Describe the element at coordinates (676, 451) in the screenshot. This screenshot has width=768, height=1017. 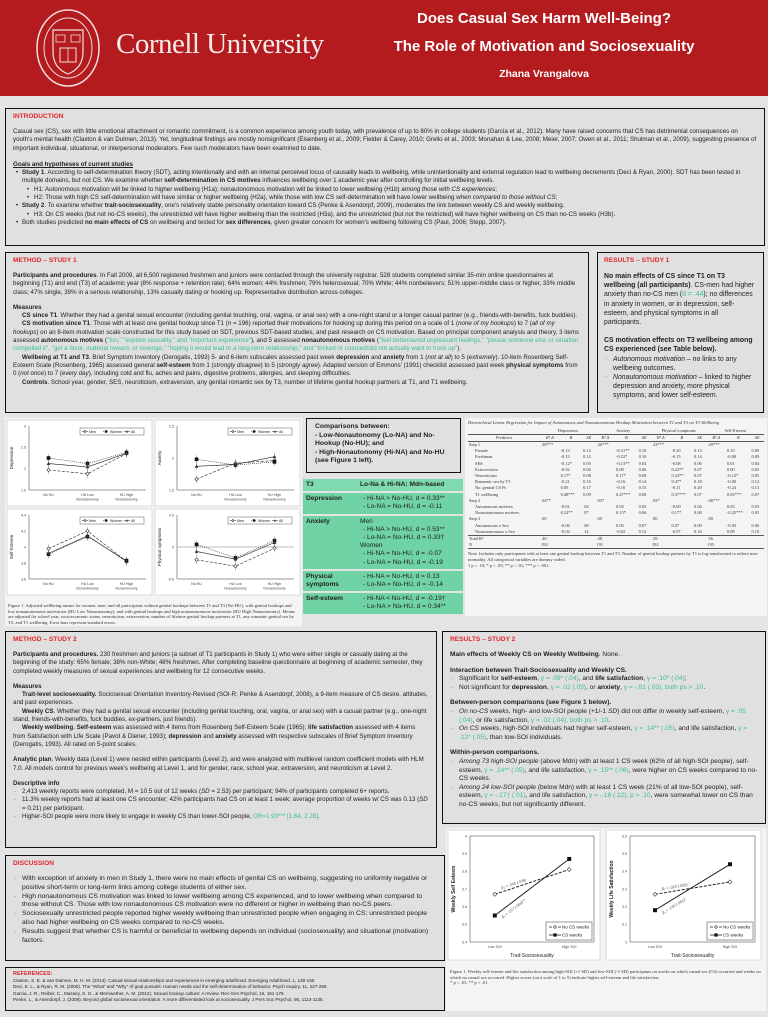
I see `value-cell: -0.20` at that location.